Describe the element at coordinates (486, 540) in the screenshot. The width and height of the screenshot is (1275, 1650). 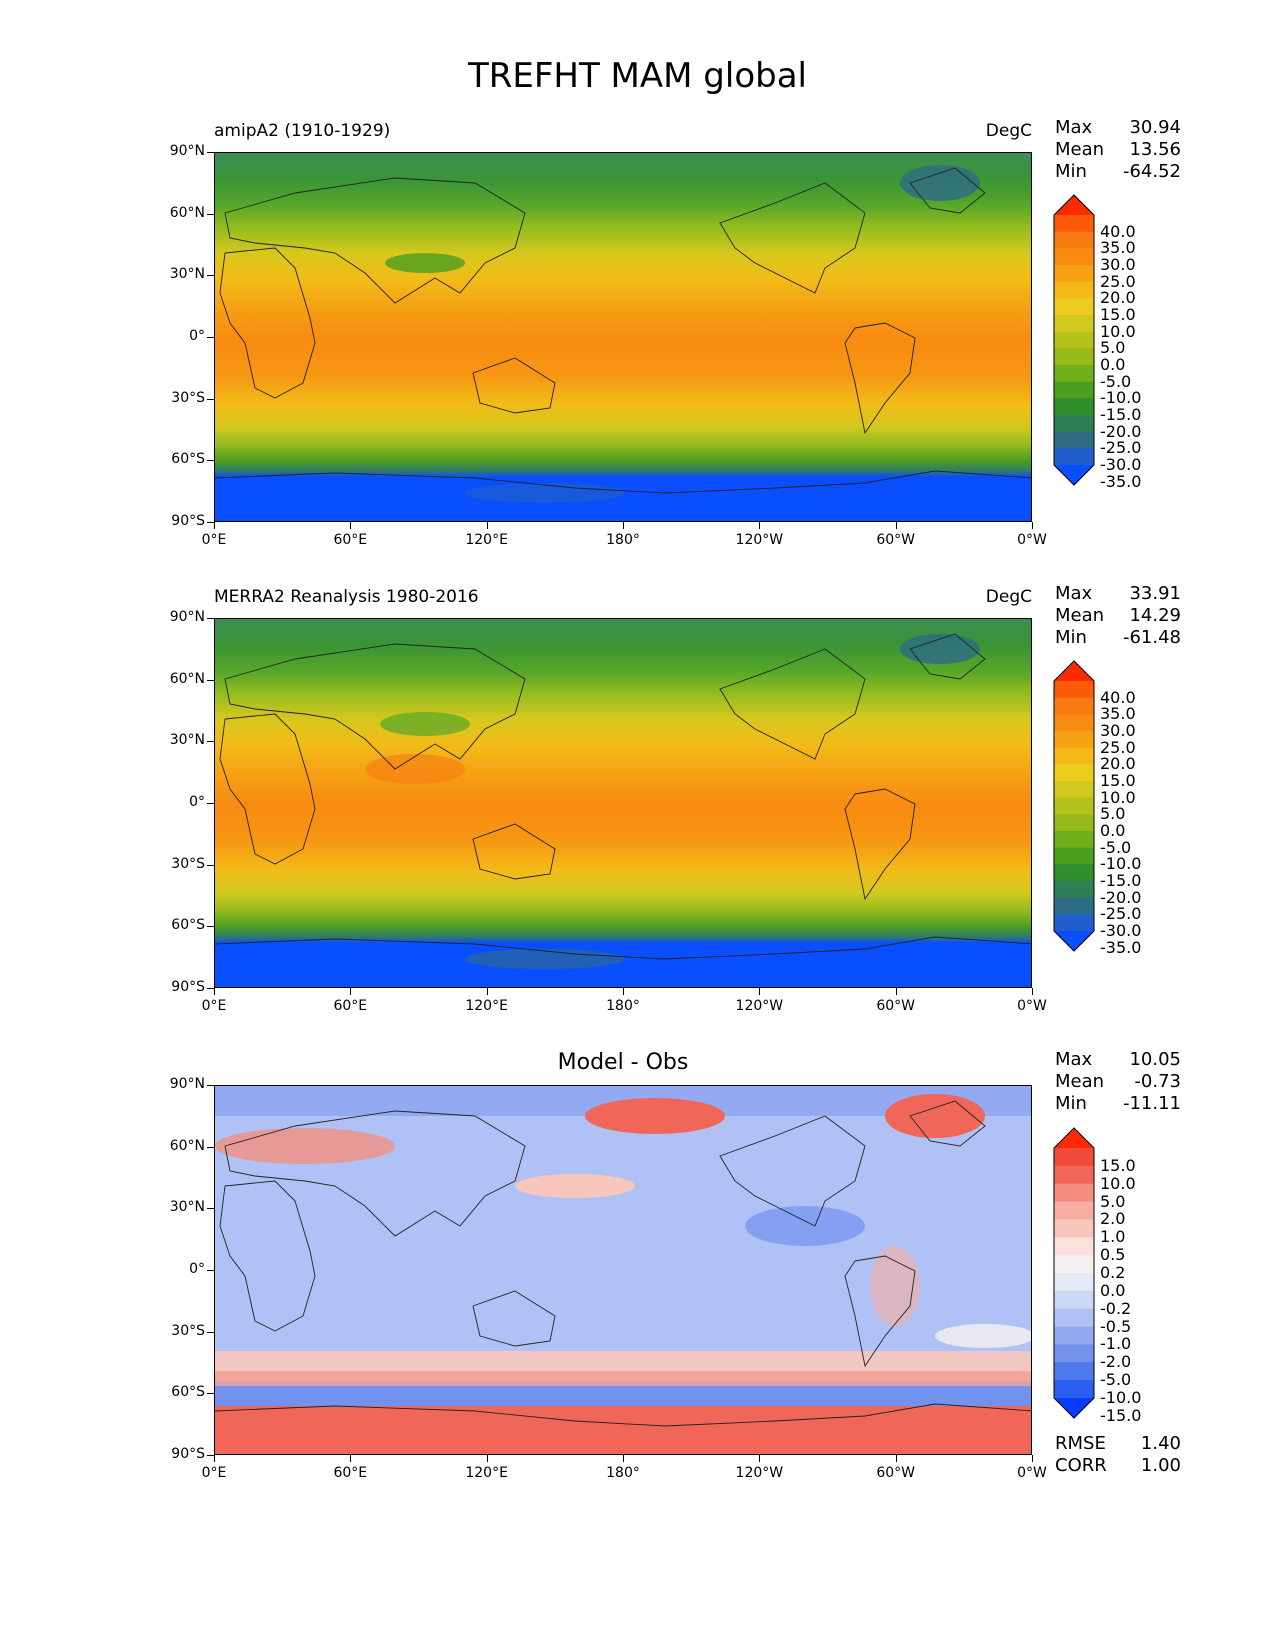
I see `x-tick-label: 120°E` at that location.